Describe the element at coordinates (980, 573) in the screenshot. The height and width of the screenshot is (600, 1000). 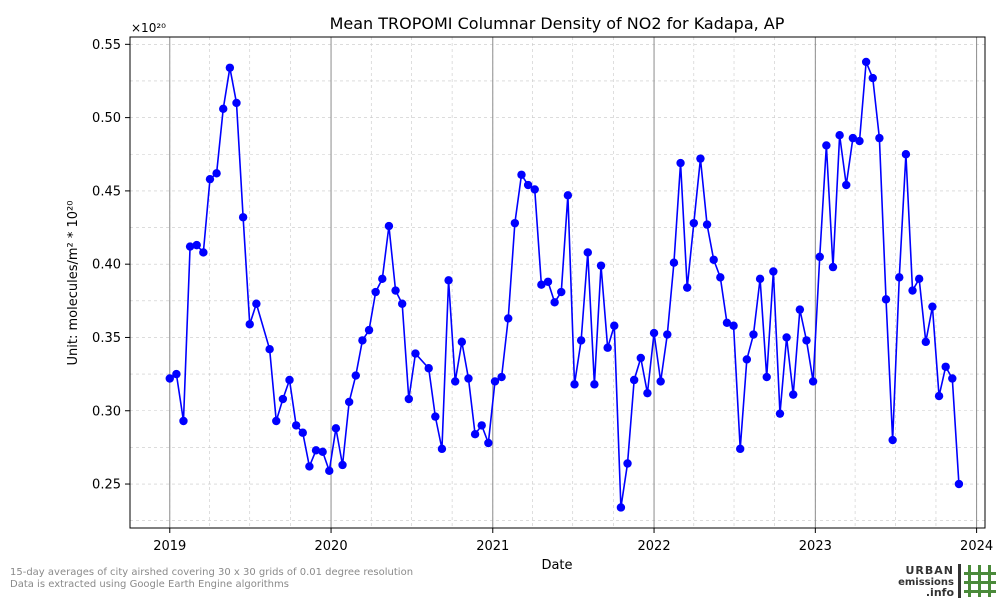
I see `logo-grid-bar` at that location.